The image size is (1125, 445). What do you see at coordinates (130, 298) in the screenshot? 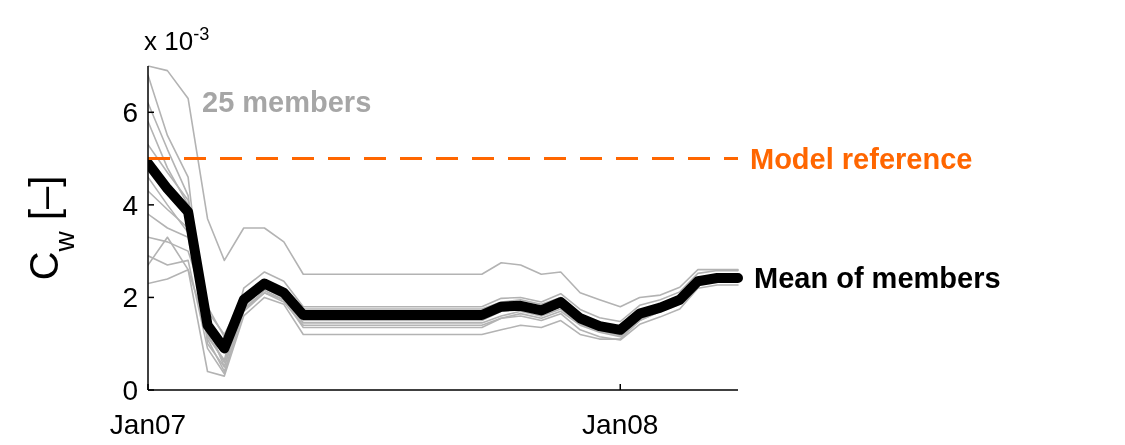
I see `y-tick-label: 2` at bounding box center [130, 298].